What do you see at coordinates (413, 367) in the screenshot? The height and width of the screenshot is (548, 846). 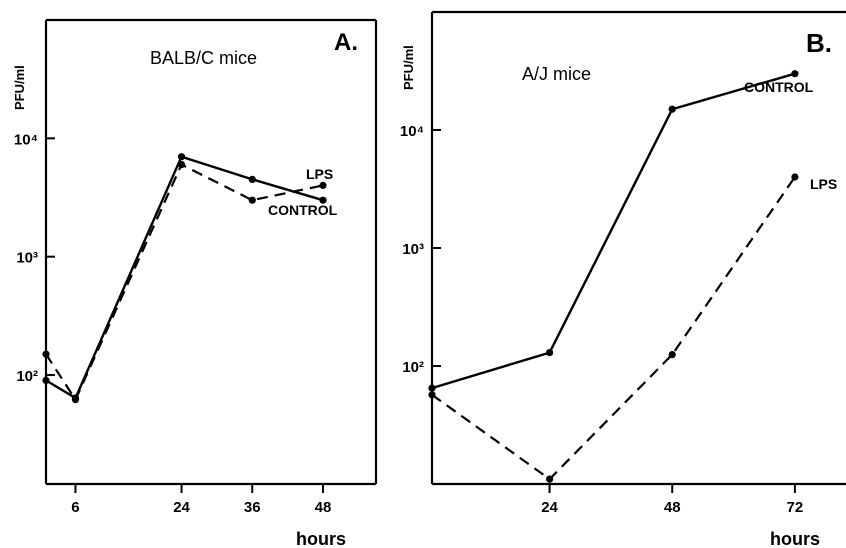 I see `panel-b-y-tick-label-0: 10²` at bounding box center [413, 367].